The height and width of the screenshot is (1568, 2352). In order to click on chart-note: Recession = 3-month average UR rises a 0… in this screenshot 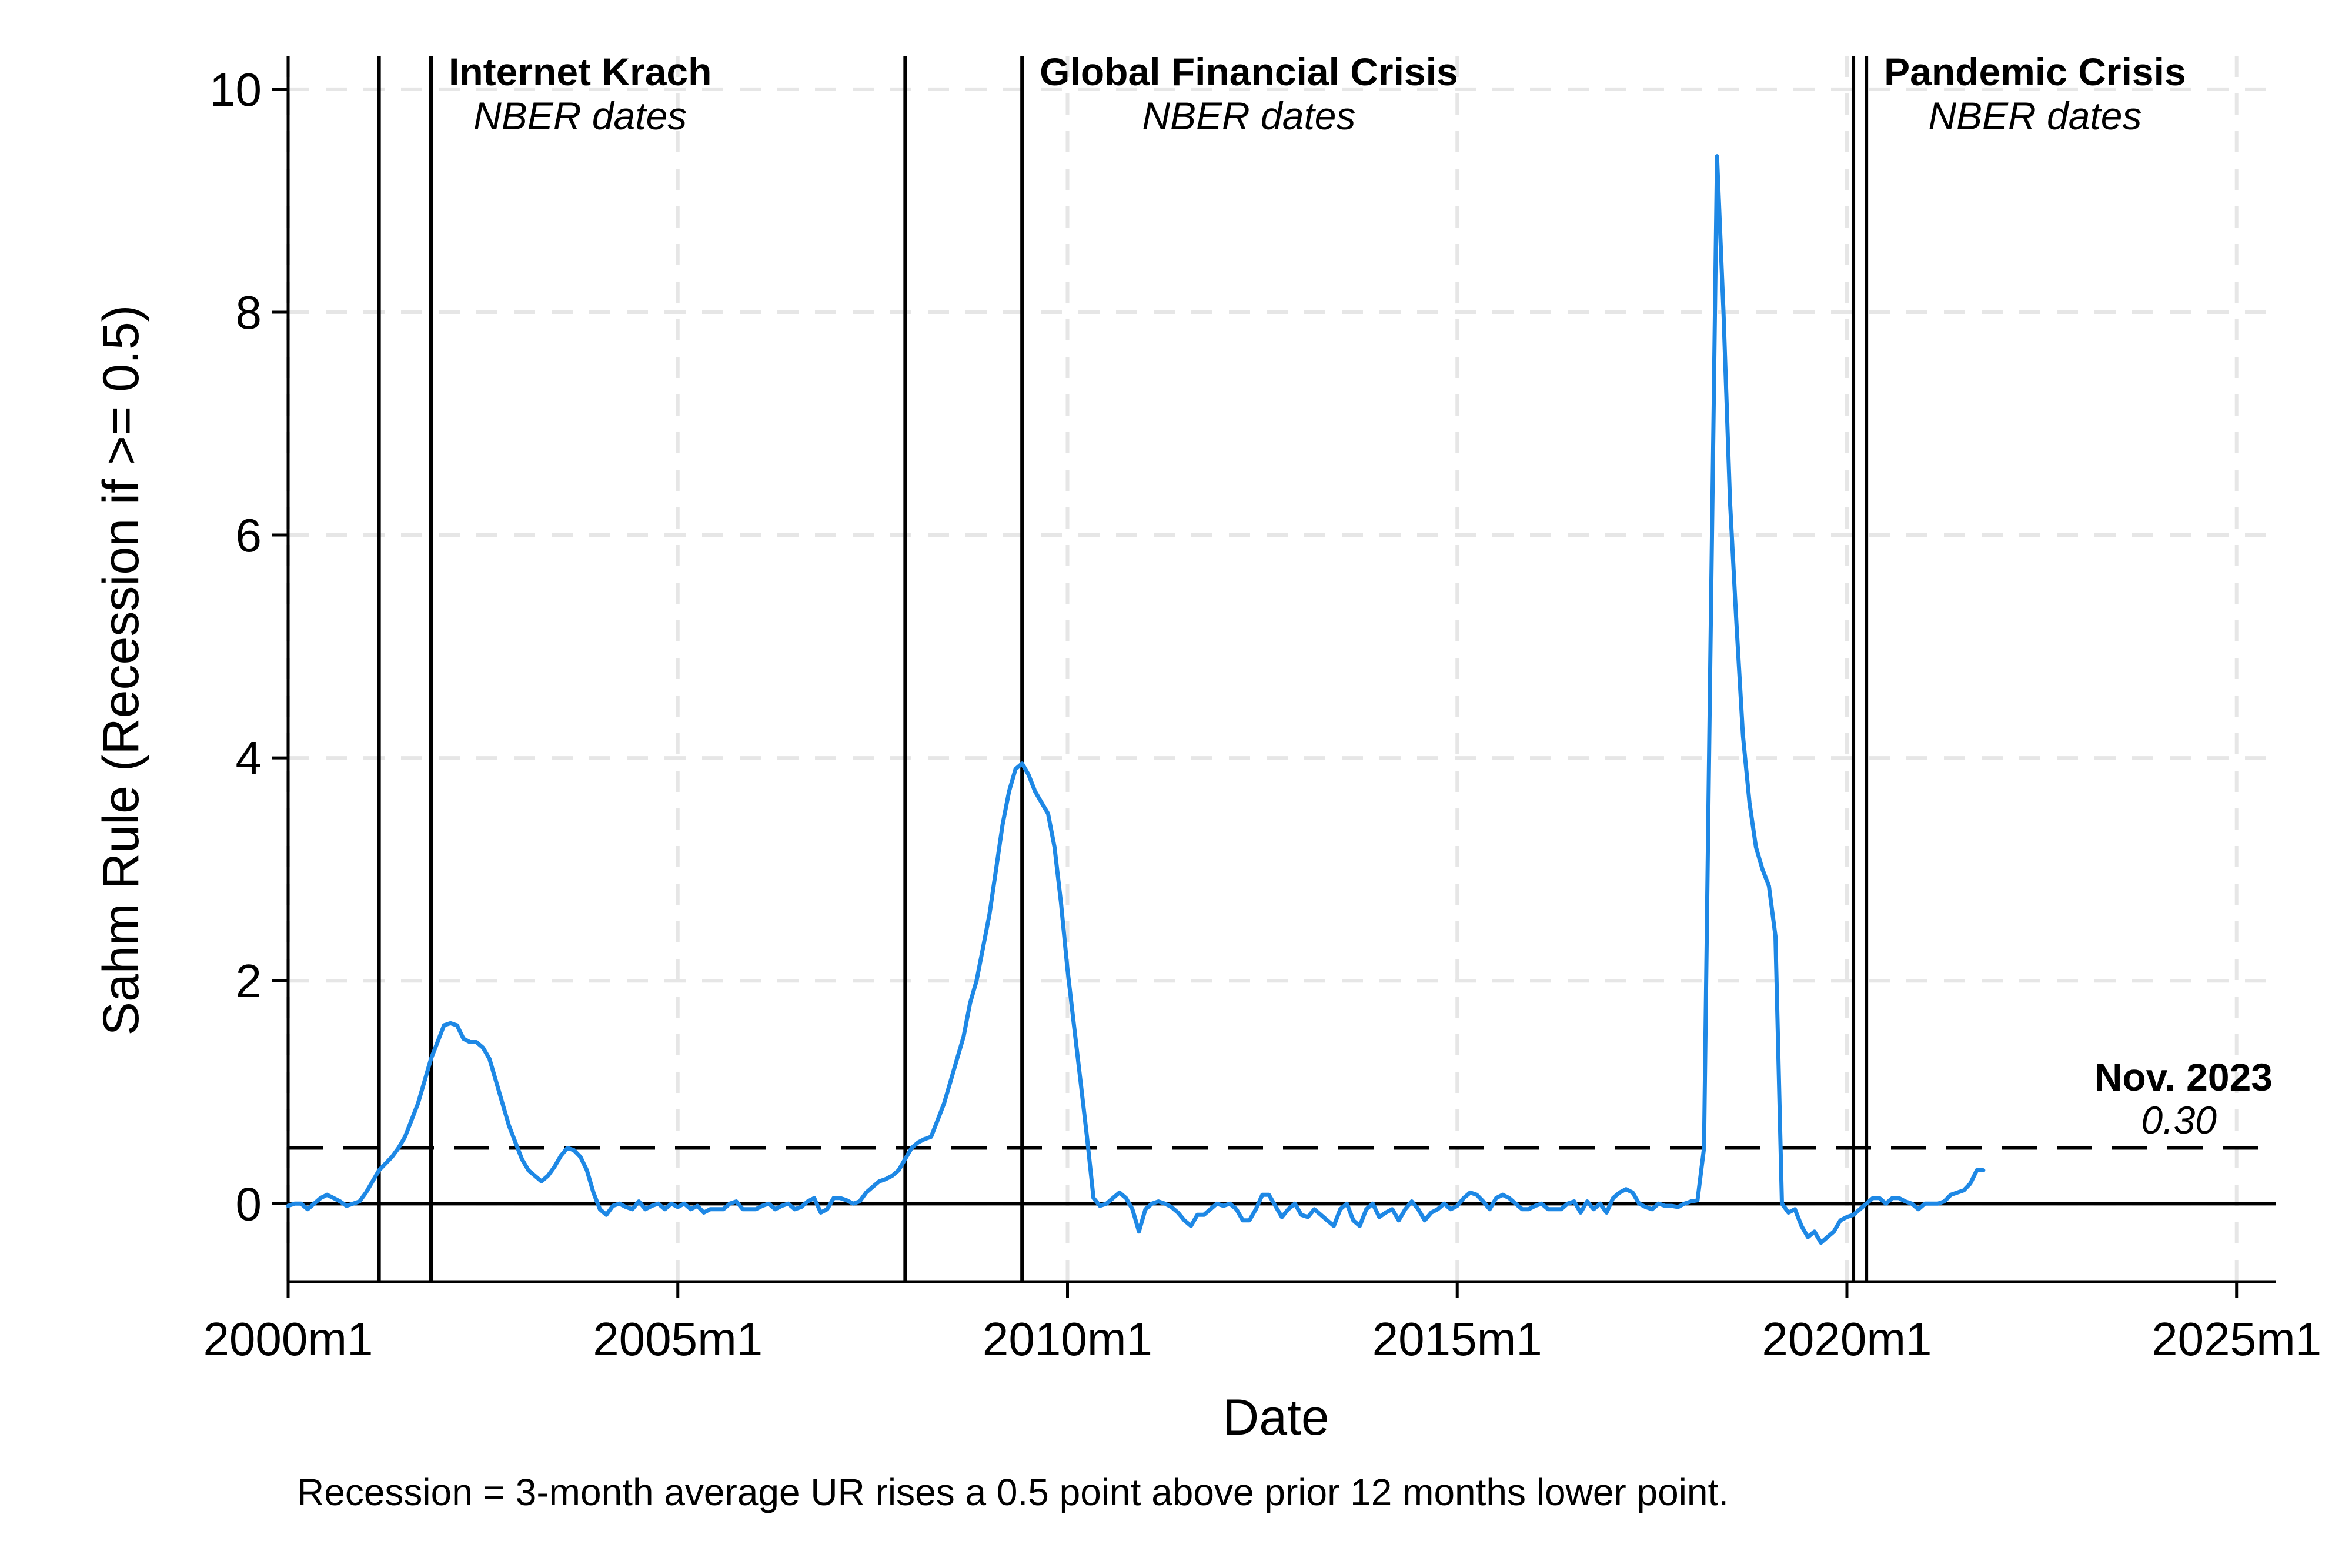, I will do `click(1013, 1492)`.